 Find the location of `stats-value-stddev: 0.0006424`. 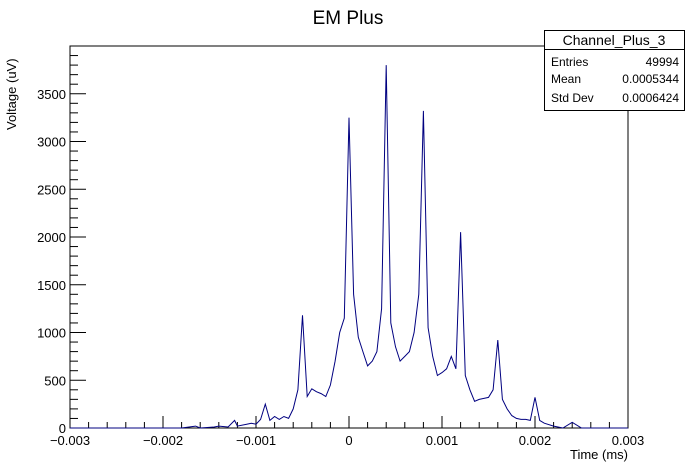

stats-value-stddev: 0.0006424 is located at coordinates (650, 98).